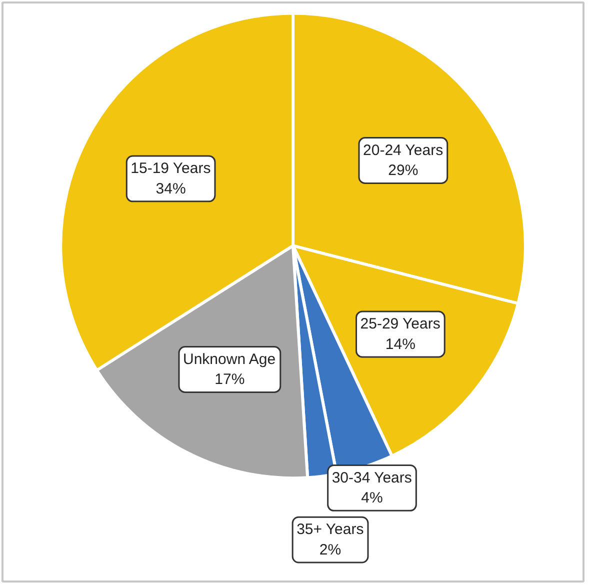 The image size is (589, 587). What do you see at coordinates (330, 549) in the screenshot?
I see `data-label: 2%` at bounding box center [330, 549].